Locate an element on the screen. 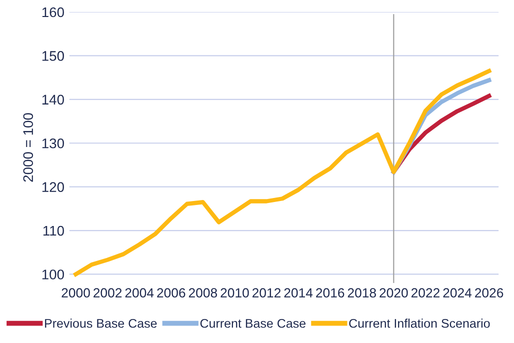  y-tick-label: 120 is located at coordinates (53, 187).